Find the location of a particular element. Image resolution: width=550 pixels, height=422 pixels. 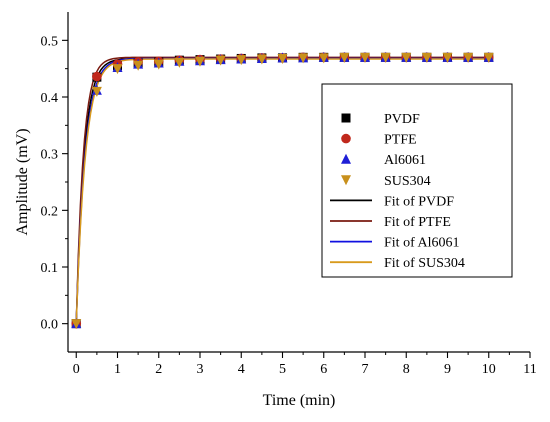

x-tick-label: 7 is located at coordinates (365, 369).